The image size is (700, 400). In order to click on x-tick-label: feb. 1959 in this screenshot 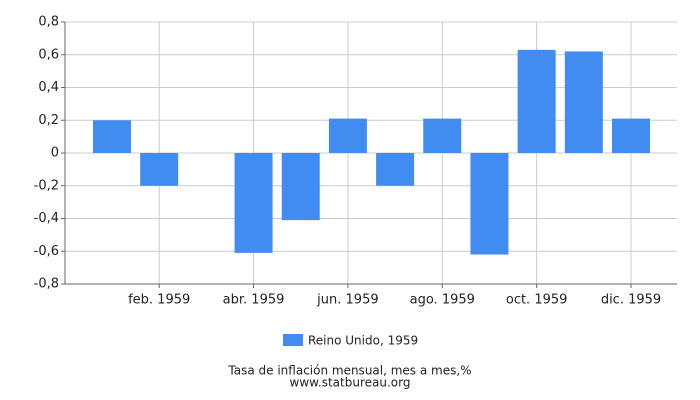, I will do `click(159, 300)`.